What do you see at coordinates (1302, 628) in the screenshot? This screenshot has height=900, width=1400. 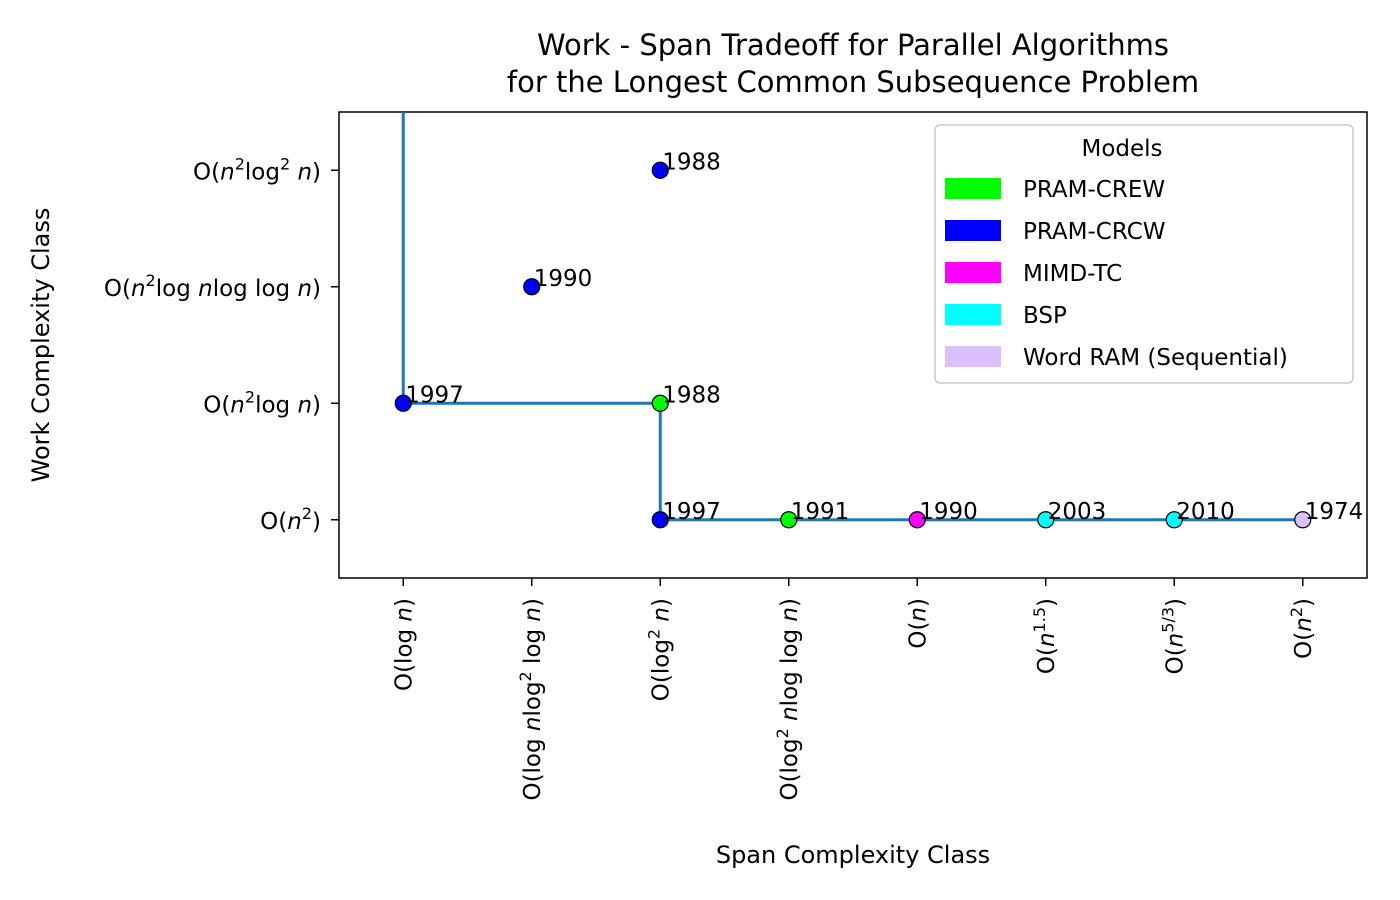 I see `x-tick-label: O(n2​)` at bounding box center [1302, 628].